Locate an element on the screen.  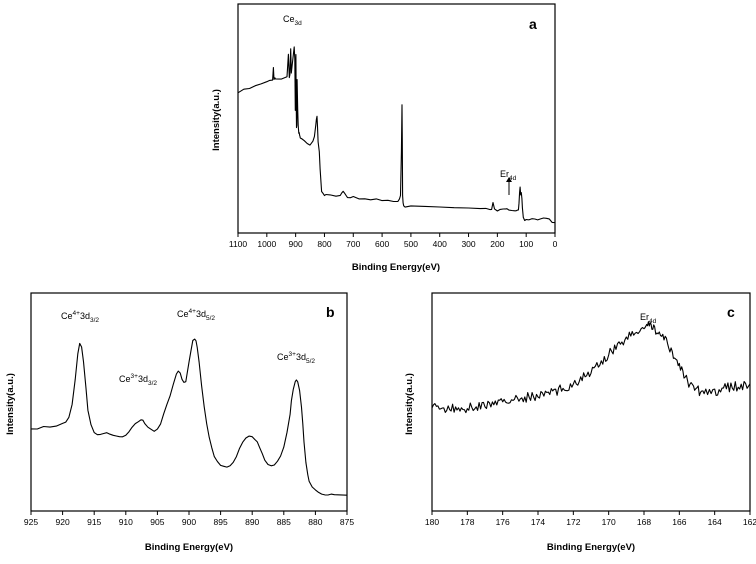
panel-b-series-line is located at coordinates (189, 417).